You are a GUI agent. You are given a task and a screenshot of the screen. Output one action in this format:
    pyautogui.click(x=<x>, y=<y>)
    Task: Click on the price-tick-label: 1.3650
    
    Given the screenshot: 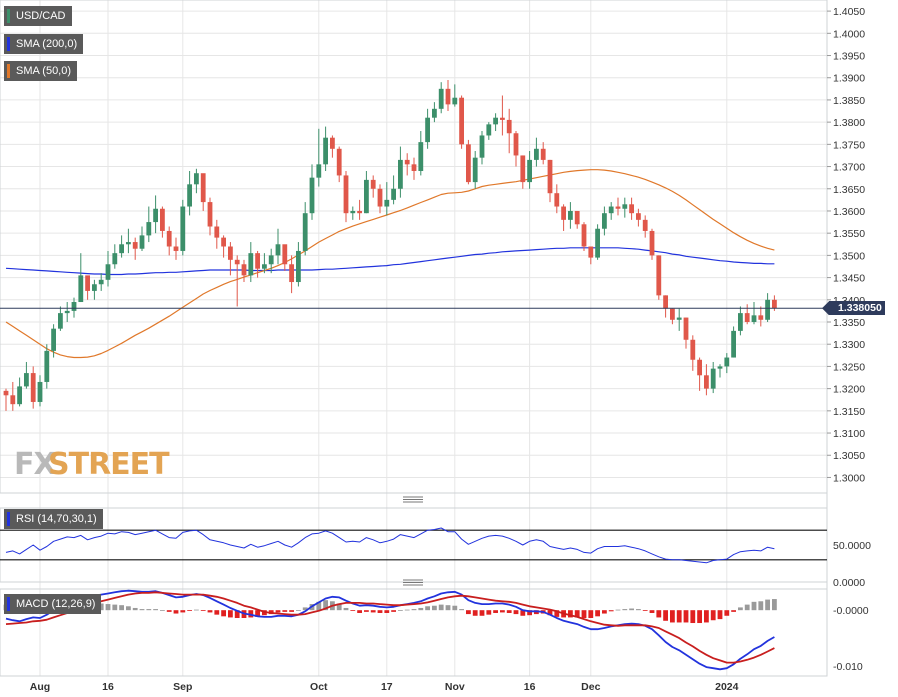 What is the action you would take?
    pyautogui.click(x=849, y=190)
    